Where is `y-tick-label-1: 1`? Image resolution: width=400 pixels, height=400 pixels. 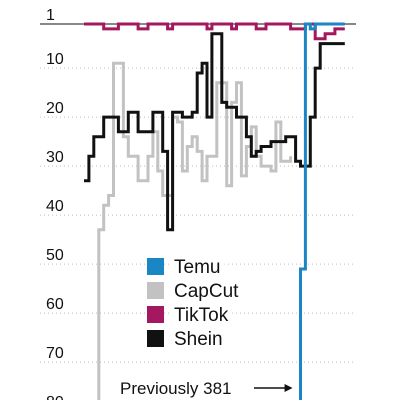
y-tick-label-1: 1 is located at coordinates (50, 15).